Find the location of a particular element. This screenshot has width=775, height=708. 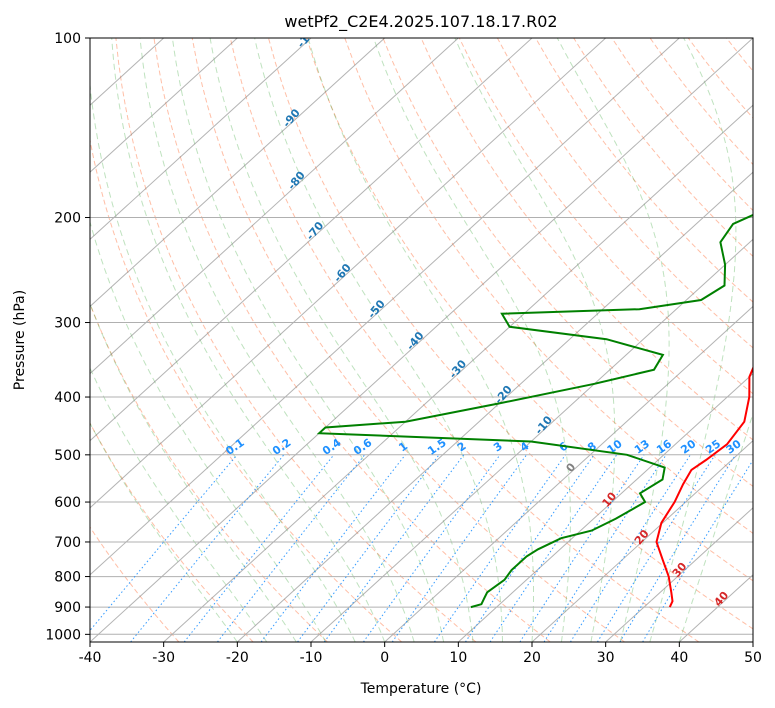

x-tick-label: -10 is located at coordinates (311, 658).